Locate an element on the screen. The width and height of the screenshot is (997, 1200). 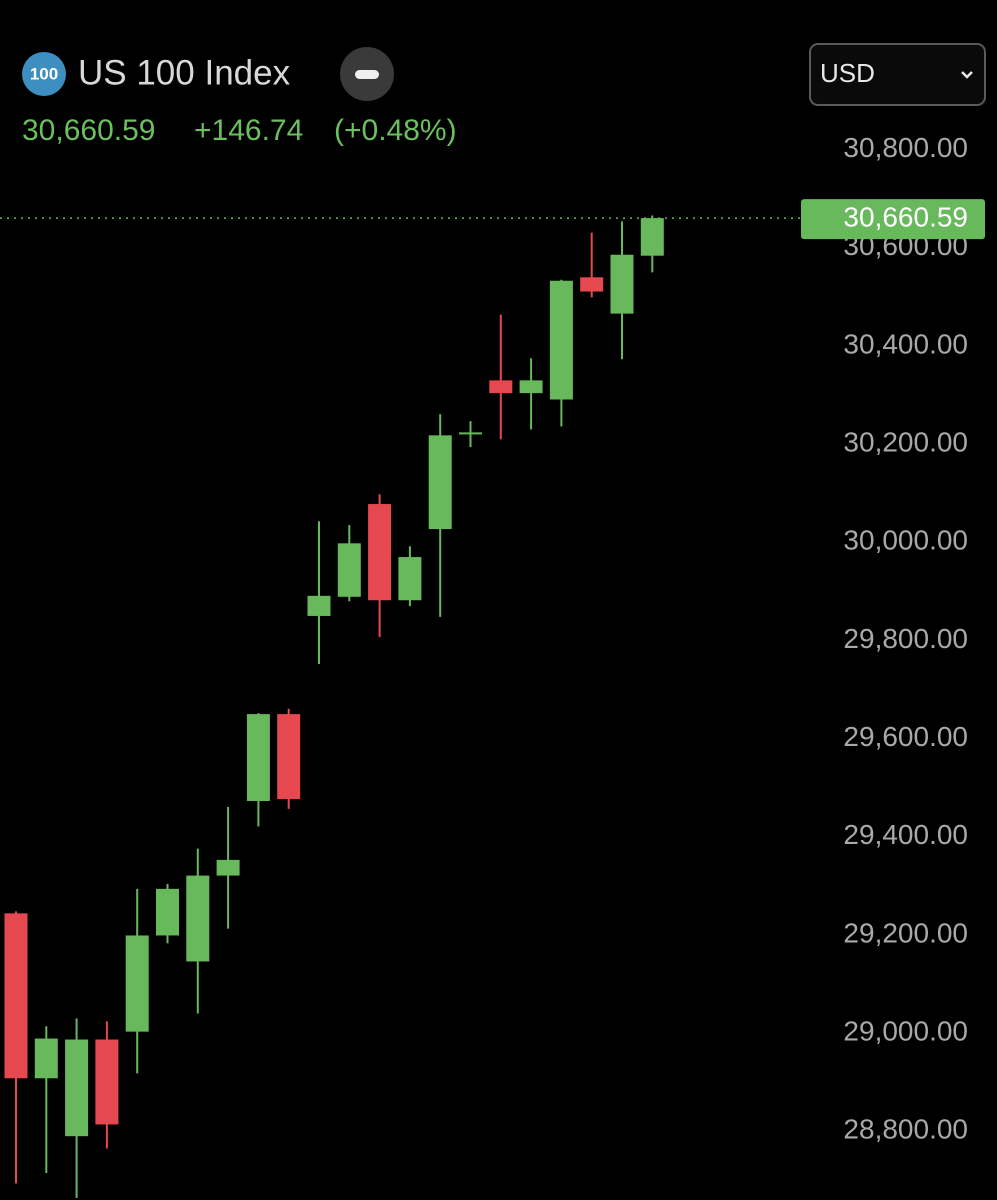
currency-select: USD is located at coordinates (897, 74).